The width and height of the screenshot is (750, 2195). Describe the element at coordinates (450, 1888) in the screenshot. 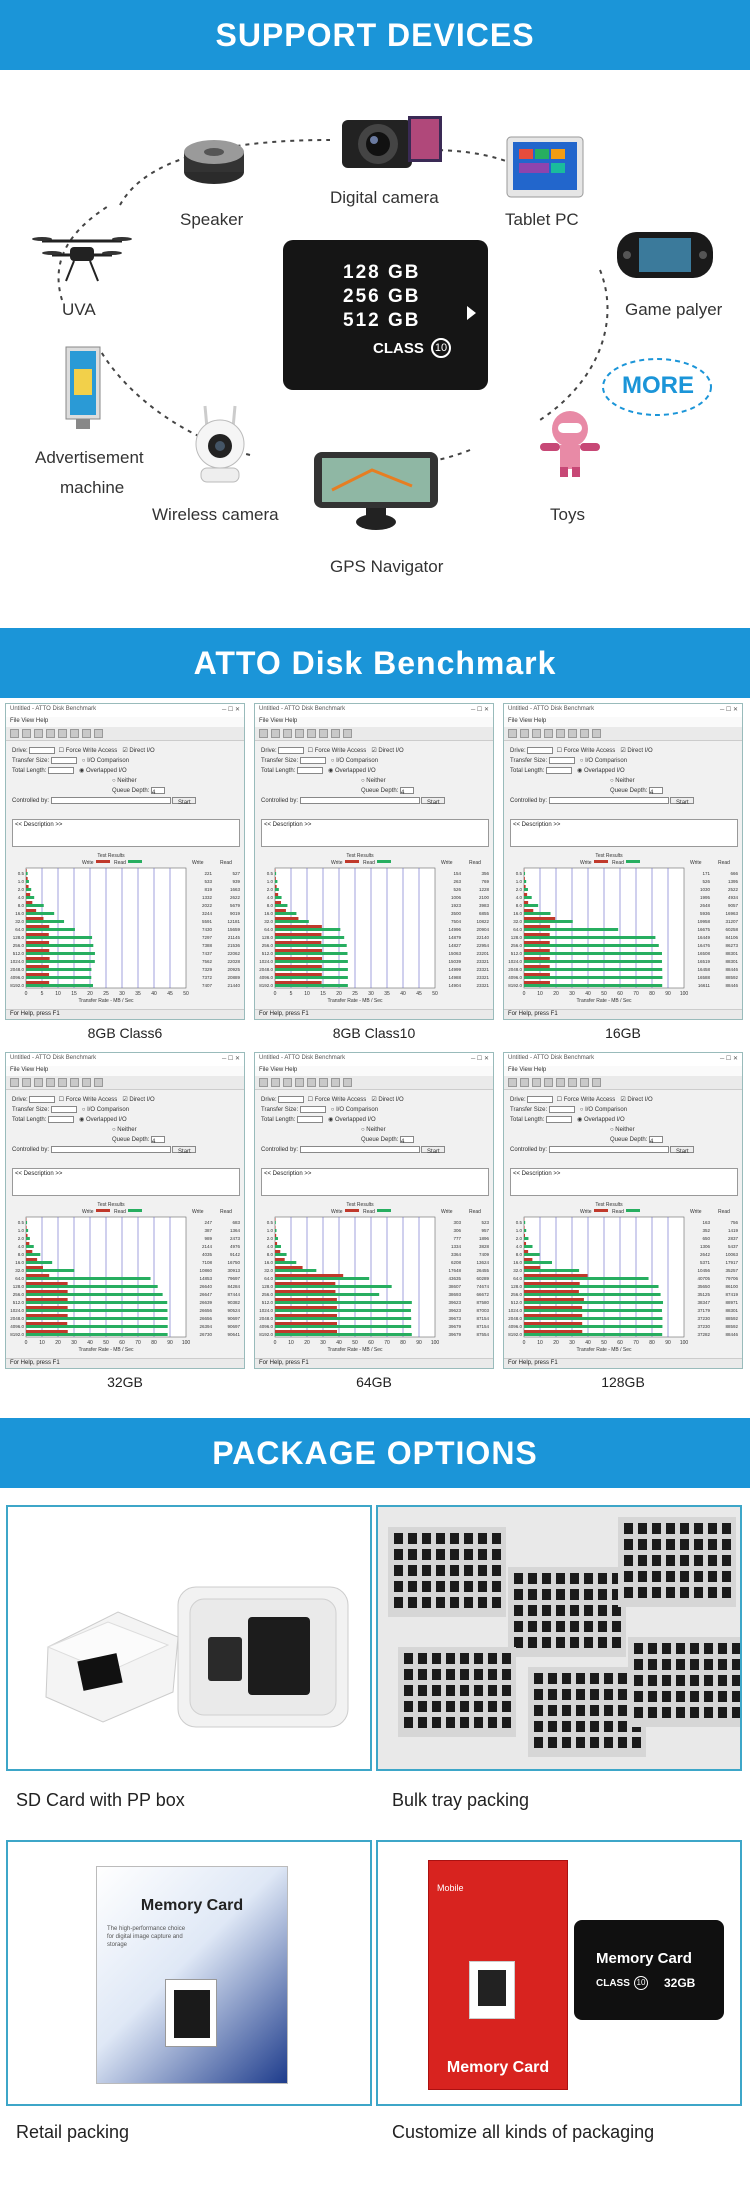

I see `red-pack-top: Mobile` at that location.